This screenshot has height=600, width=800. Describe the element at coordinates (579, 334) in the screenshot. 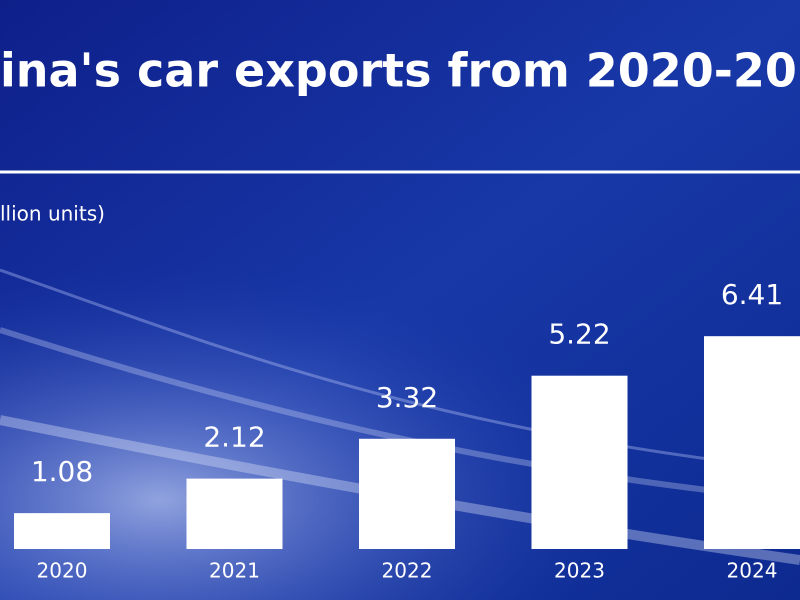

I see `value-label: 5.22` at that location.